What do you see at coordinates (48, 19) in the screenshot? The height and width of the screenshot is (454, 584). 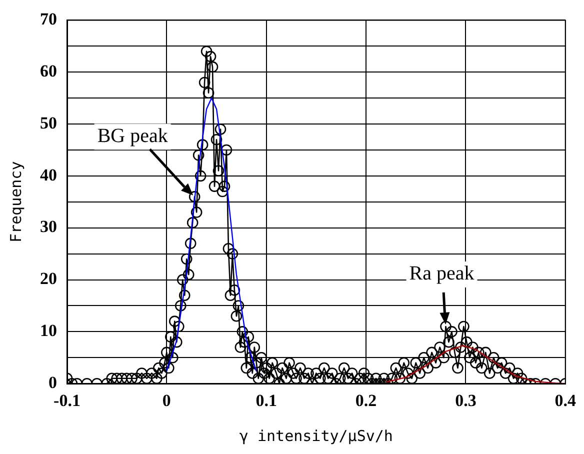 I see `y-tick-label: 70` at bounding box center [48, 19].